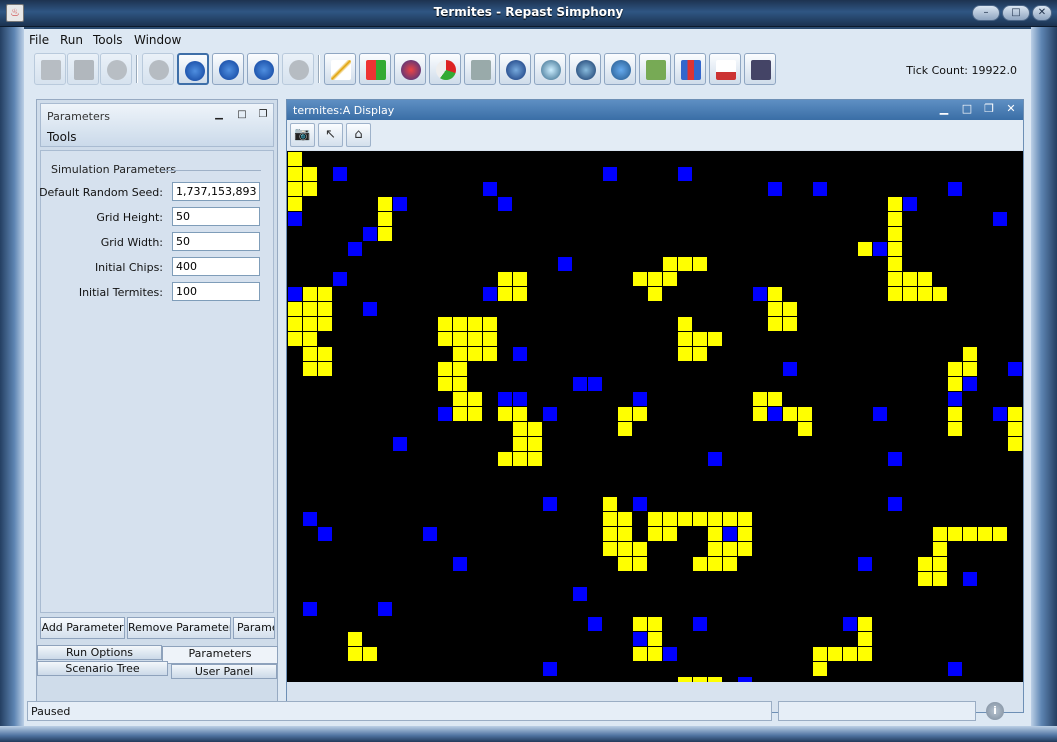 The image size is (1057, 742). Describe the element at coordinates (358, 135) in the screenshot. I see `home-button: ⌂` at that location.